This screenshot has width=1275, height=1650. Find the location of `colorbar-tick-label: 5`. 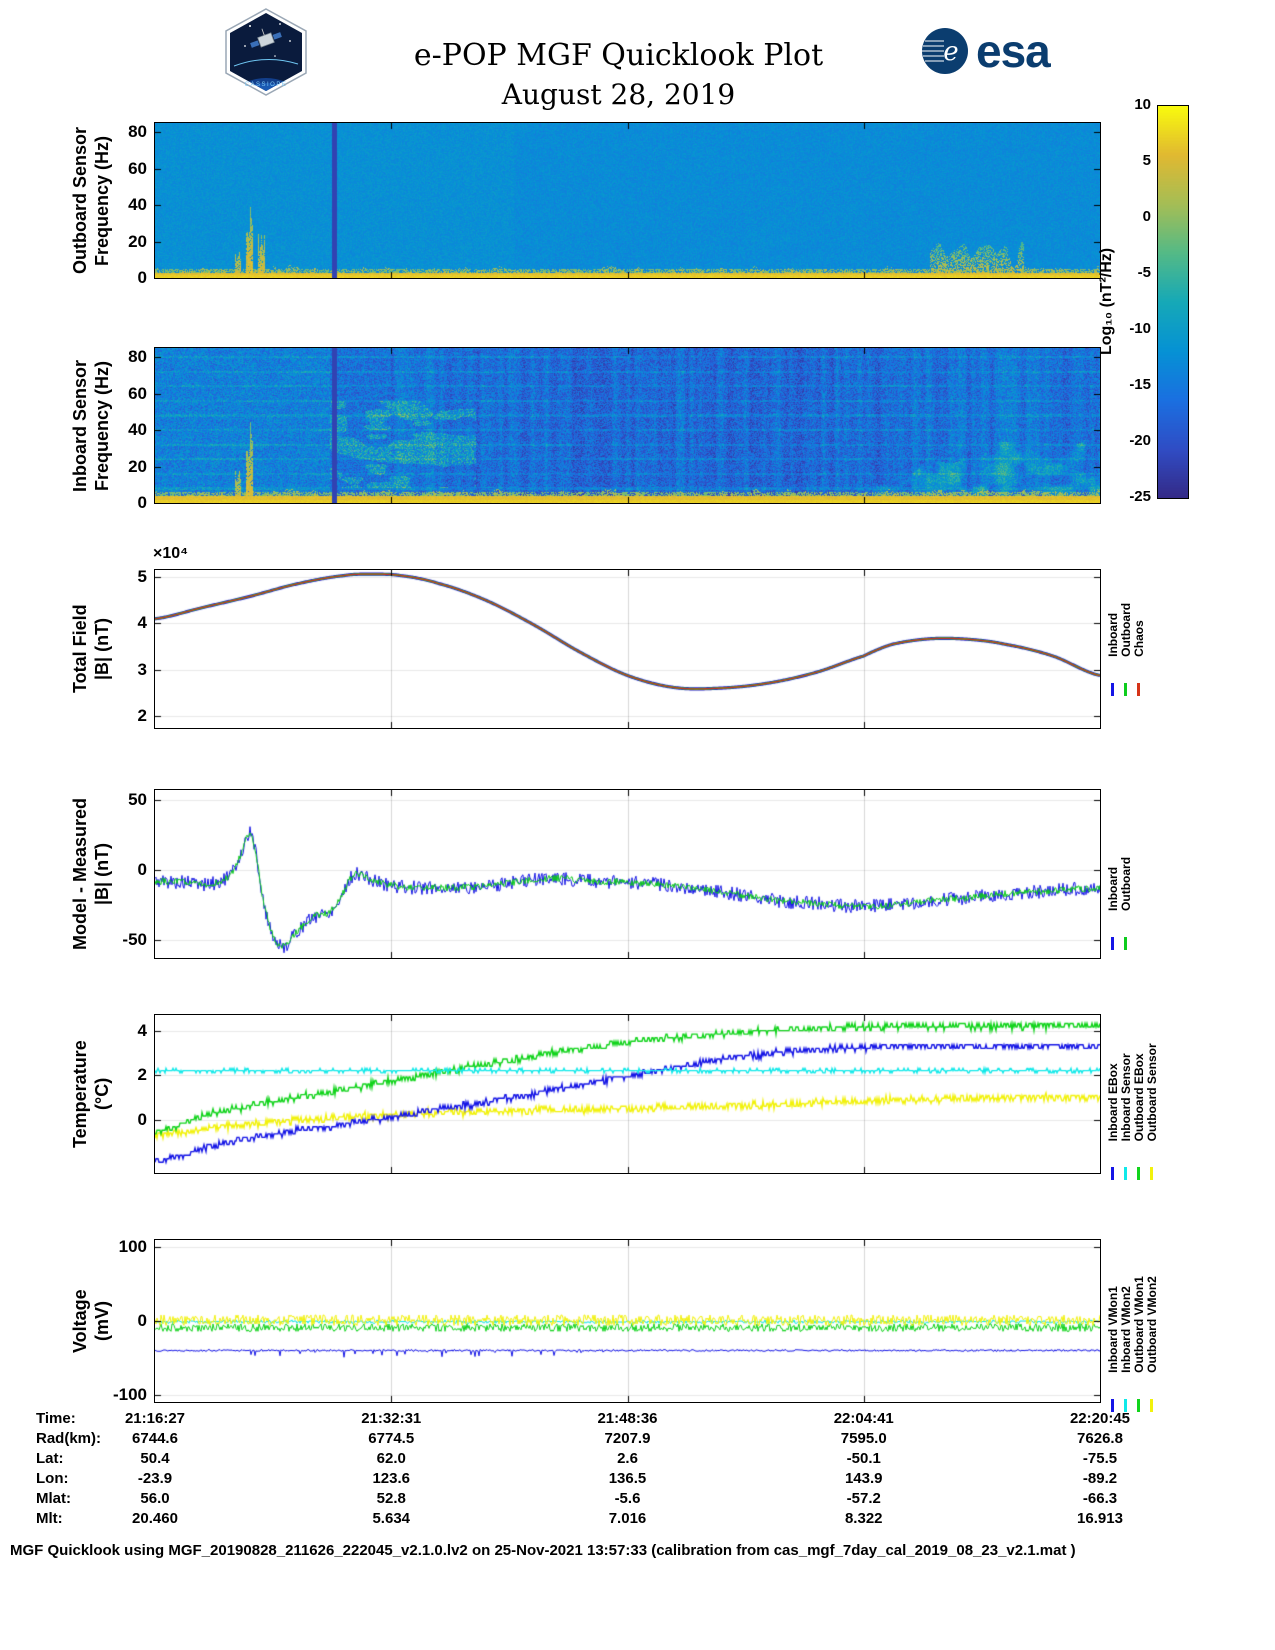

colorbar-tick-label: 5 is located at coordinates (1146, 160).